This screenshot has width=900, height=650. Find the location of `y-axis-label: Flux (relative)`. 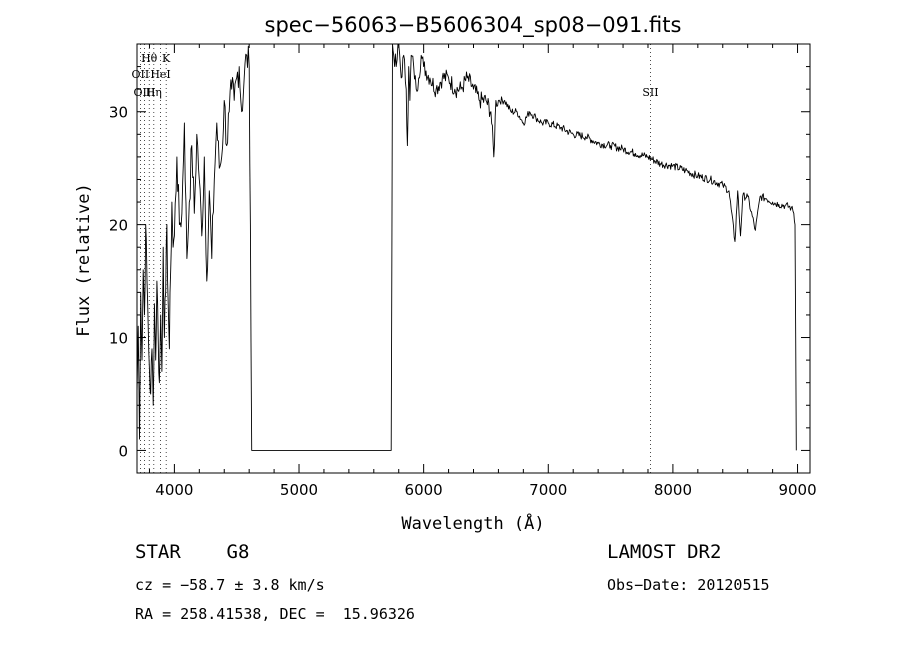

y-axis-label: Flux (relative) is located at coordinates (84, 260).